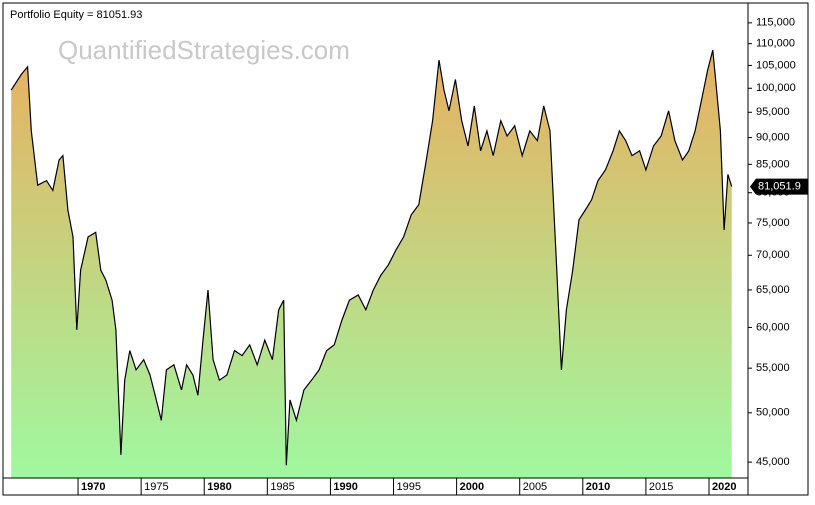 The image size is (815, 505). Describe the element at coordinates (345, 487) in the screenshot. I see `x-tick-label: 1990` at that location.